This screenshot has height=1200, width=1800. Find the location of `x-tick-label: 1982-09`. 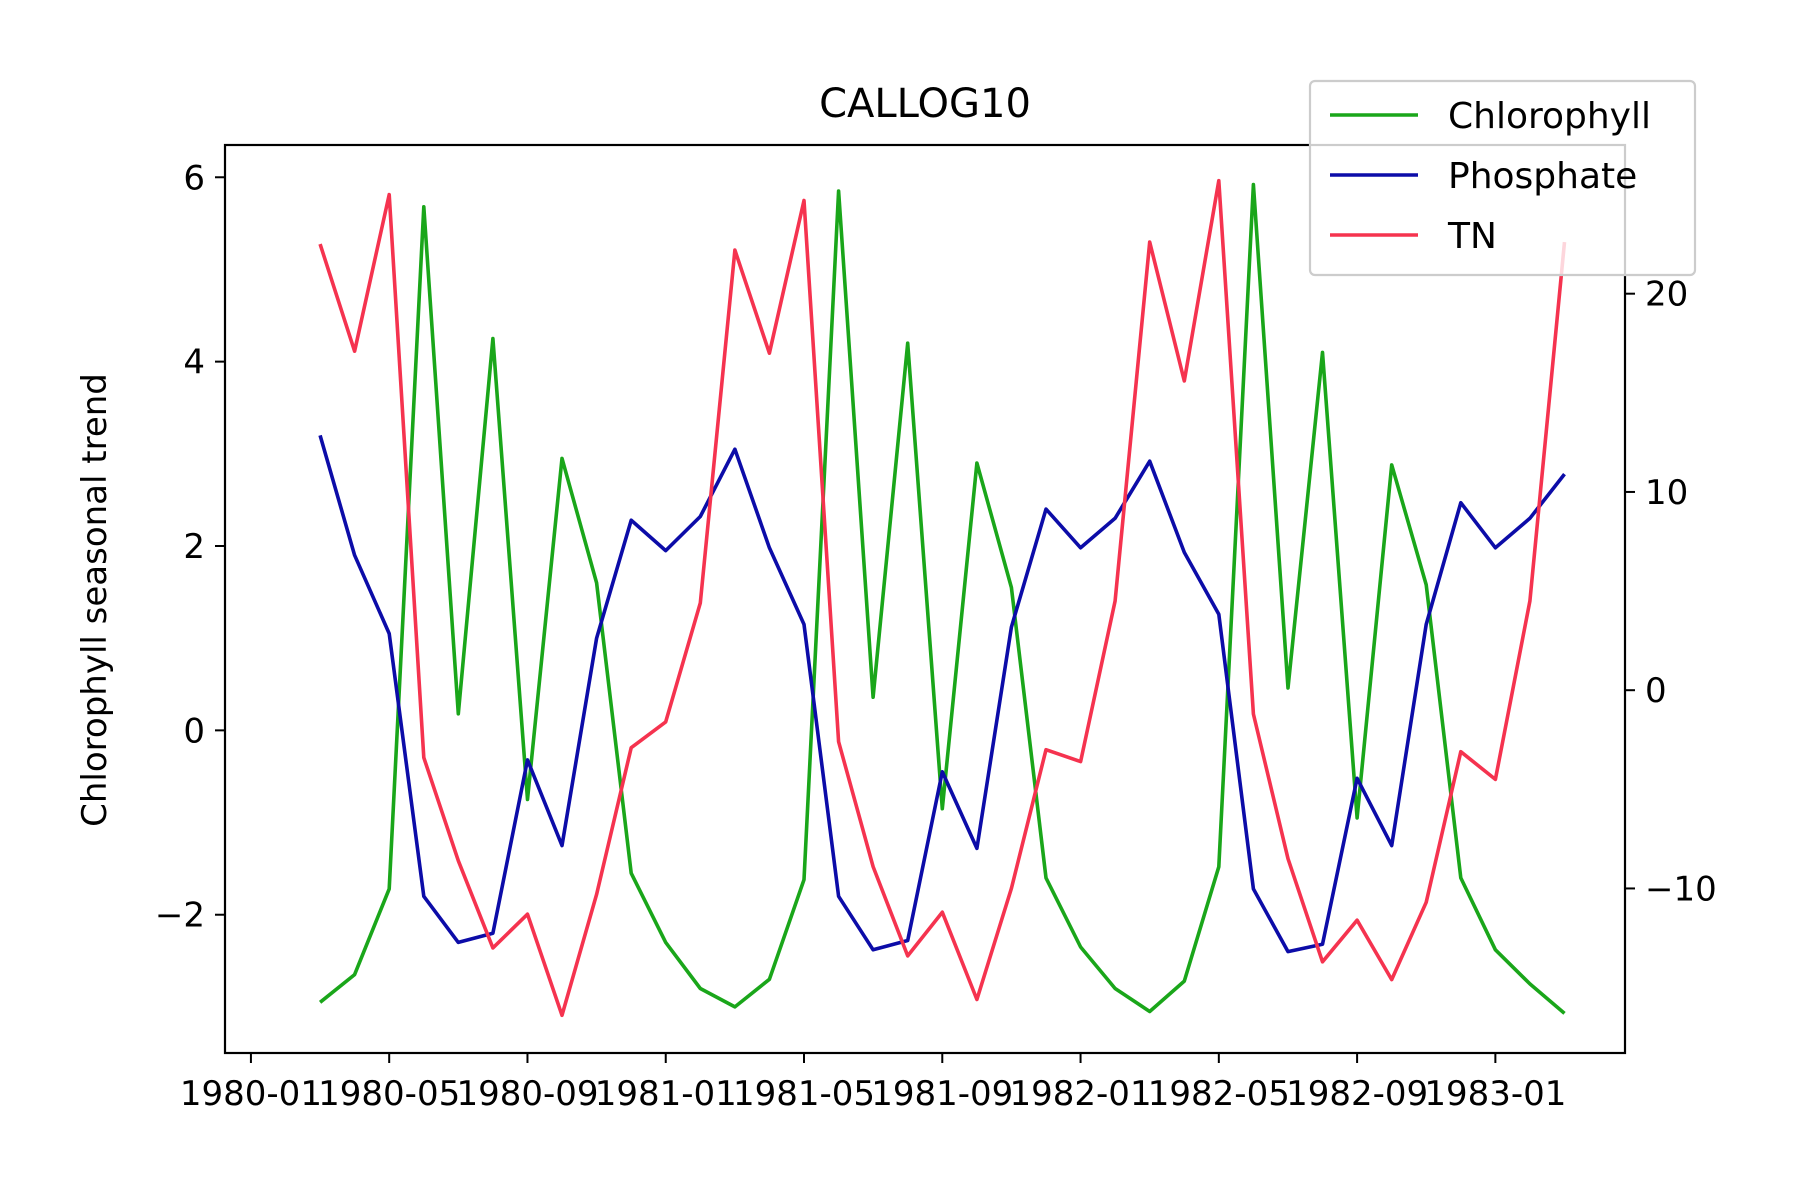

x-tick-label: 1982-09 is located at coordinates (1357, 1094).